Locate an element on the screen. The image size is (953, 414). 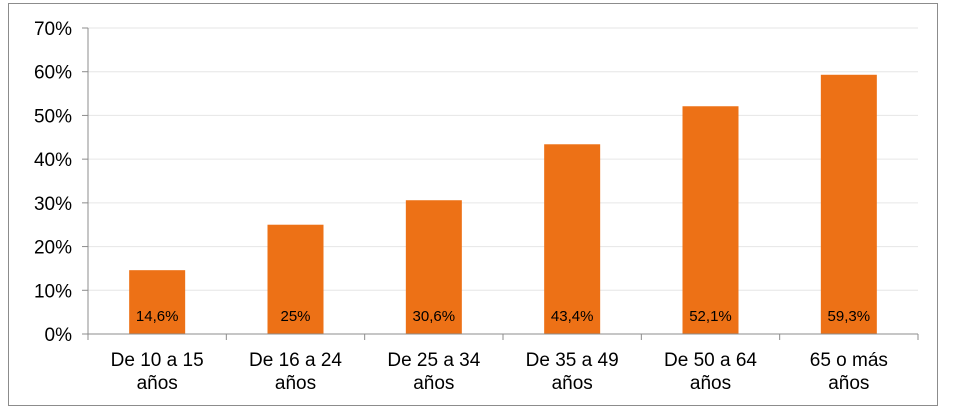
y-tick-label: 30% is located at coordinates (53, 204).